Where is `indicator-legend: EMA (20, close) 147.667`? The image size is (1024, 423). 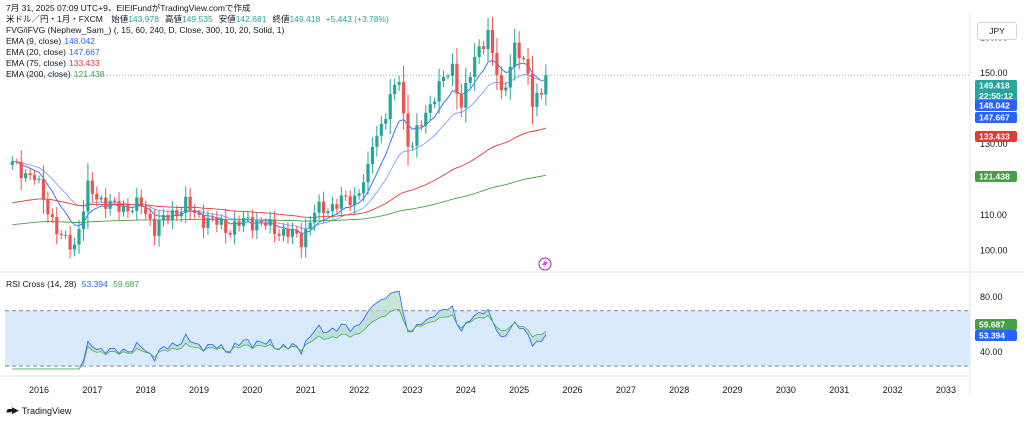
indicator-legend: EMA (20, close) 147.667 is located at coordinates (53, 52).